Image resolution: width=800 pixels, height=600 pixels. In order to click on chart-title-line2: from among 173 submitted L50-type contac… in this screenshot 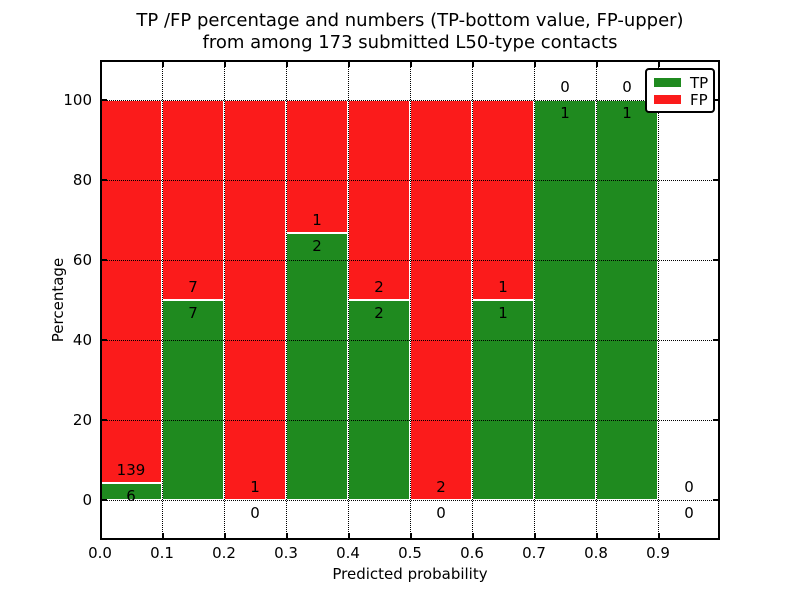, I will do `click(410, 42)`.